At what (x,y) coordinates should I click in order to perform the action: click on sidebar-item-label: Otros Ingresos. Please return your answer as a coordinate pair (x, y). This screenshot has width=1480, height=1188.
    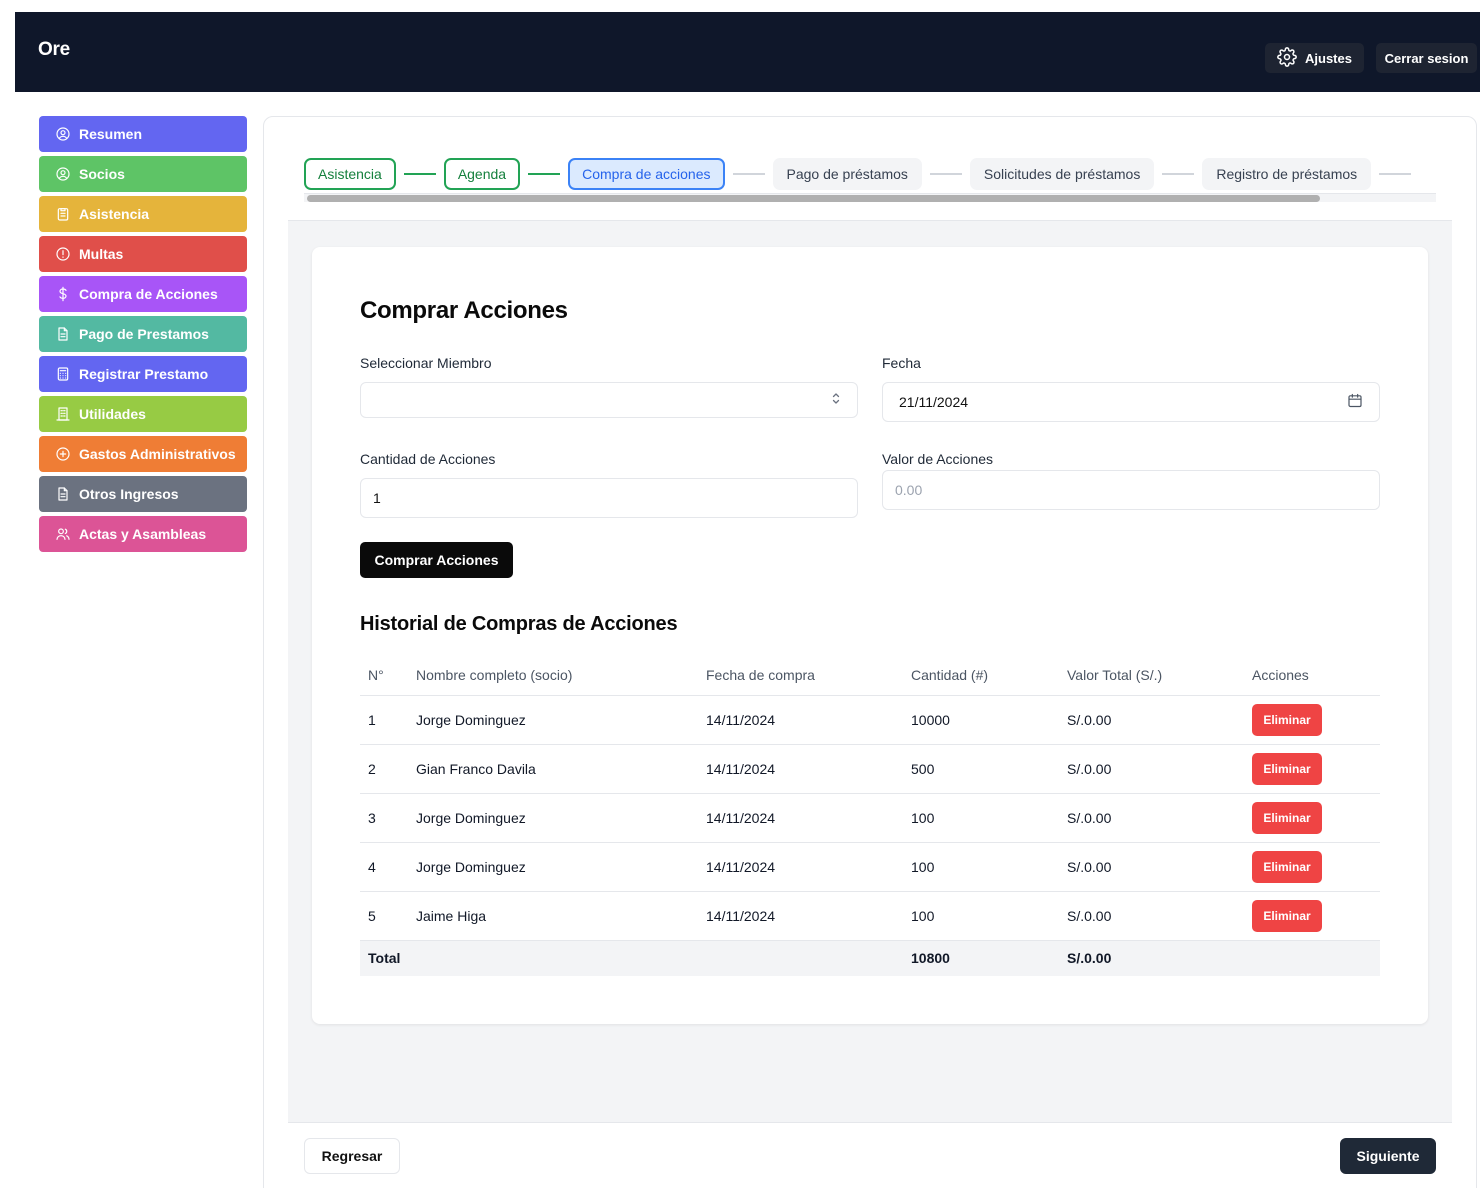
    Looking at the image, I should click on (129, 494).